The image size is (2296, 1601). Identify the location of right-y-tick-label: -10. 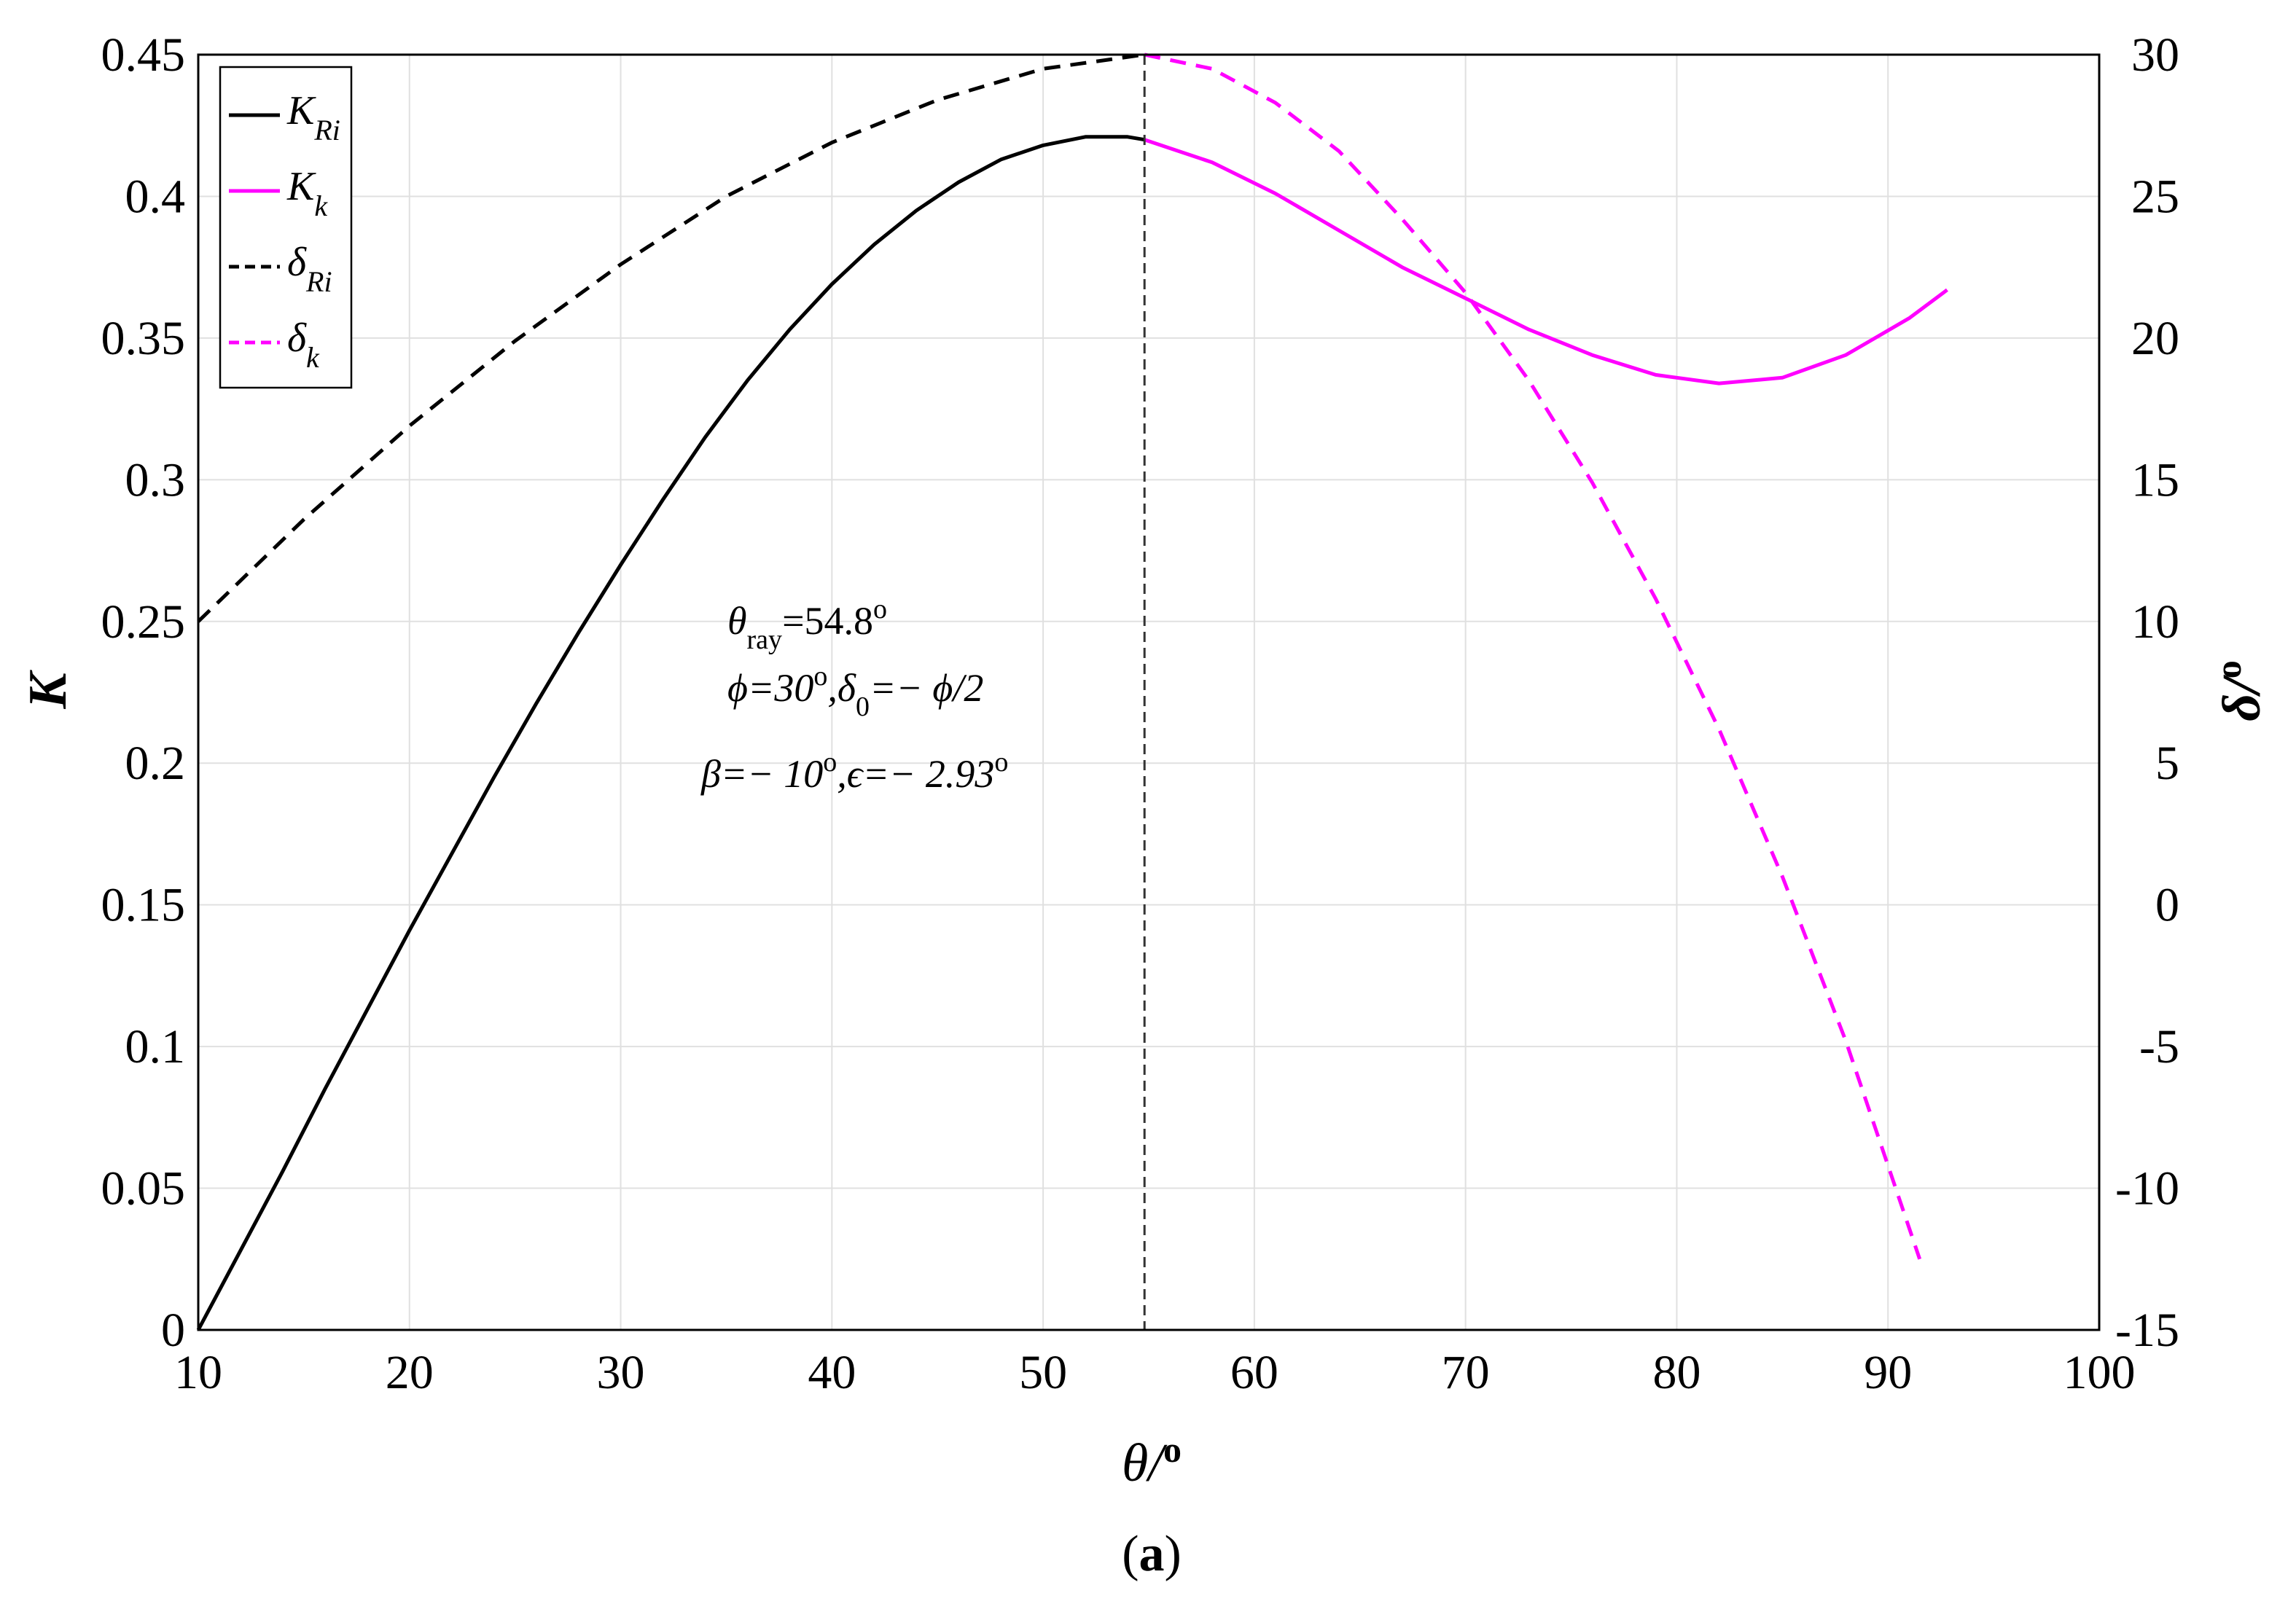
(2147, 1189).